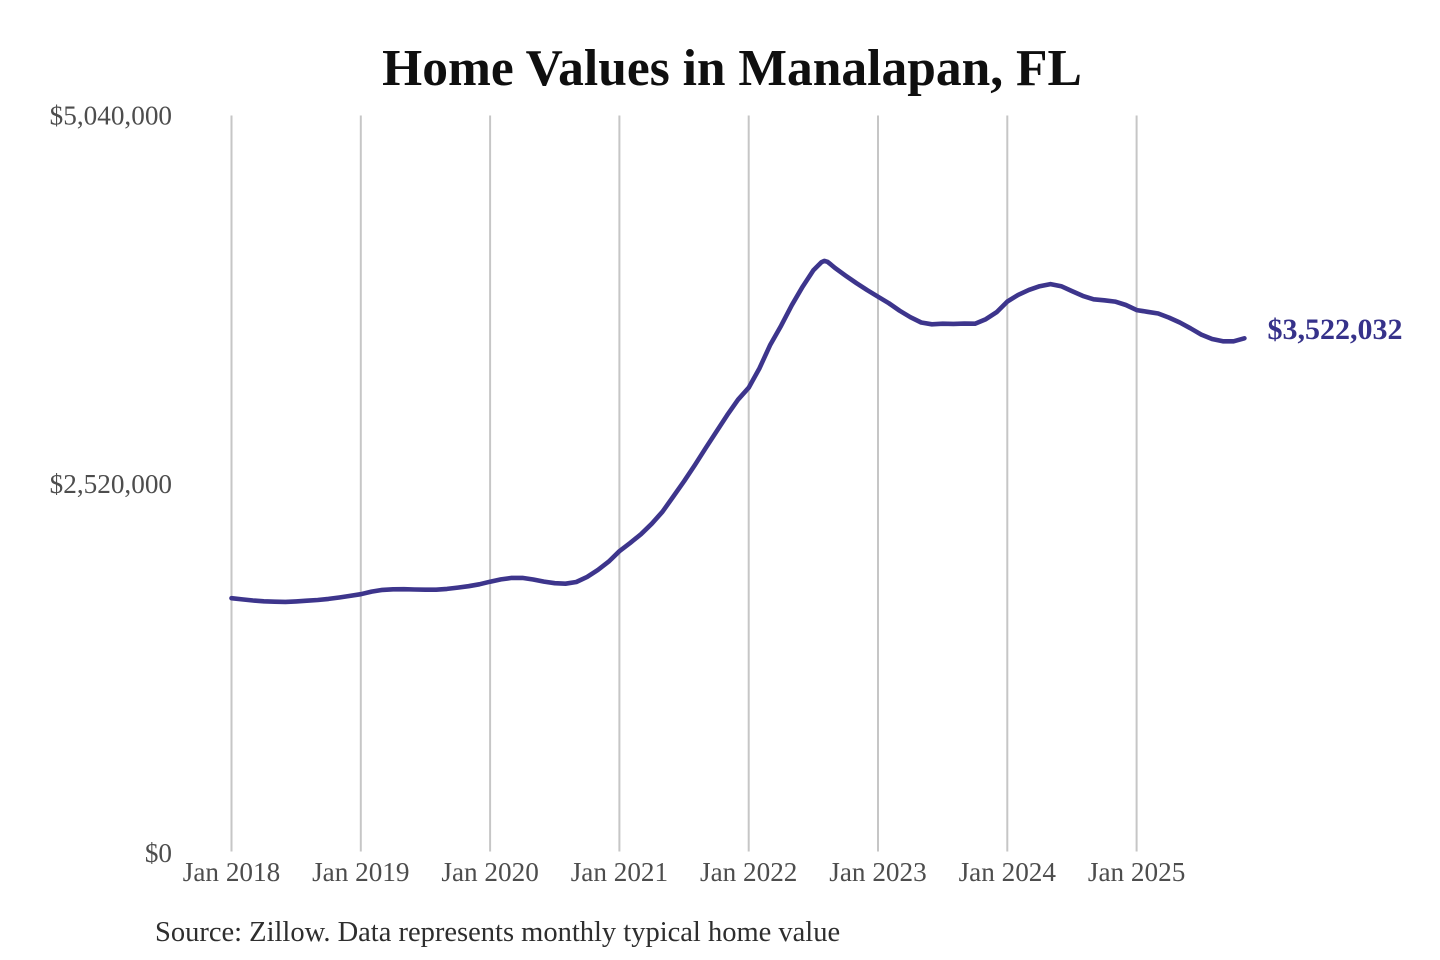 The height and width of the screenshot is (960, 1440). What do you see at coordinates (877, 872) in the screenshot?
I see `svg-text: Jan 2023` at bounding box center [877, 872].